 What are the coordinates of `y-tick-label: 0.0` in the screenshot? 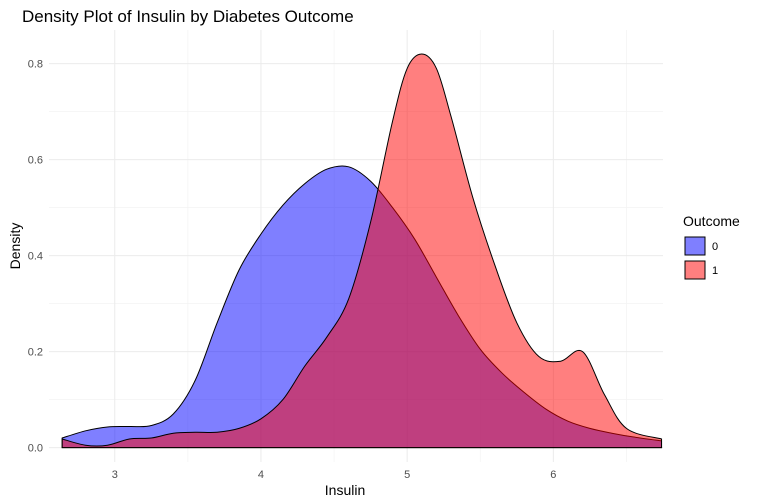 It's located at (35, 449).